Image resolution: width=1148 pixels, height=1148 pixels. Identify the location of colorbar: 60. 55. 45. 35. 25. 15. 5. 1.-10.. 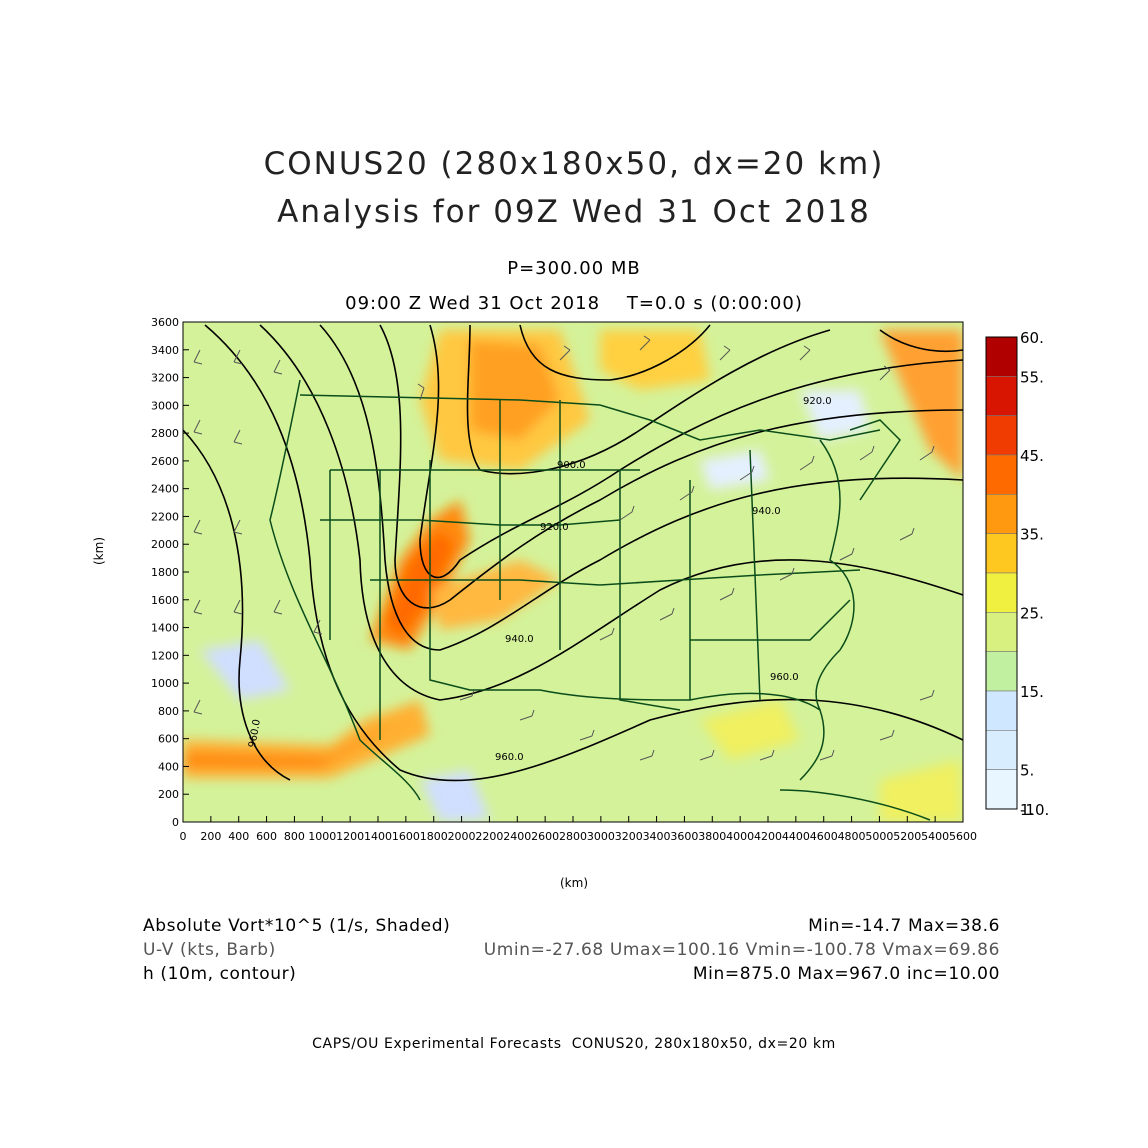
(1017, 574).